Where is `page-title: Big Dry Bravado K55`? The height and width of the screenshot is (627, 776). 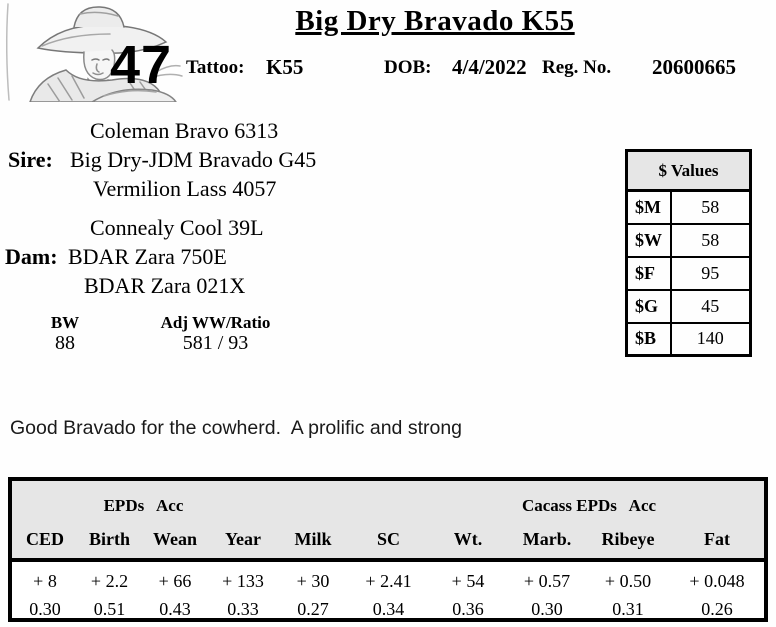 page-title: Big Dry Bravado K55 is located at coordinates (435, 21).